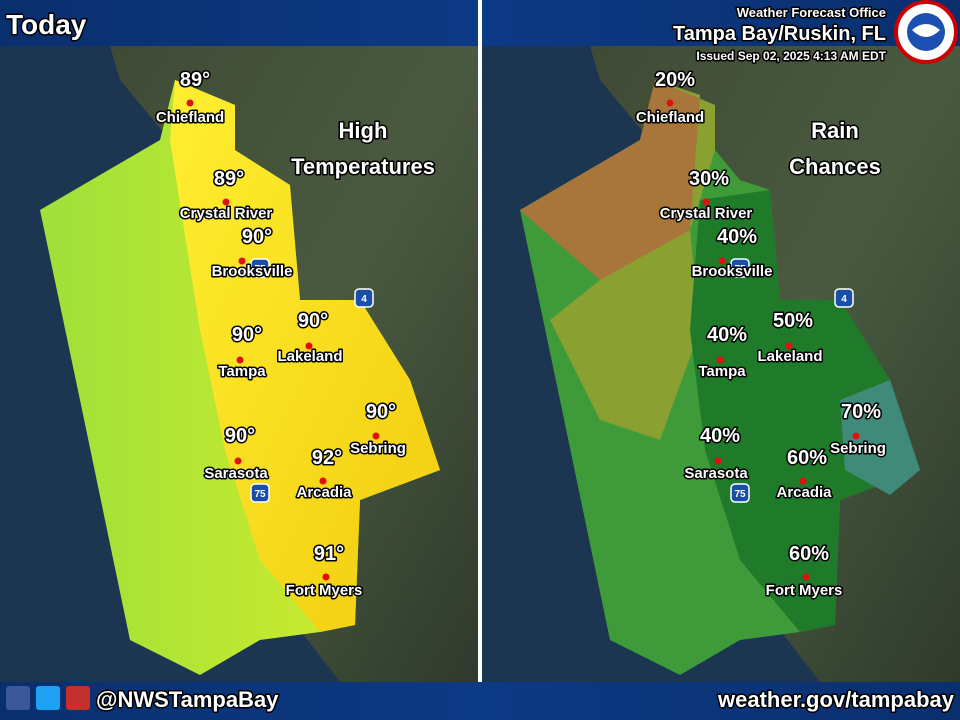 The image size is (960, 720). Describe the element at coordinates (926, 32) in the screenshot. I see `nws-logo` at that location.